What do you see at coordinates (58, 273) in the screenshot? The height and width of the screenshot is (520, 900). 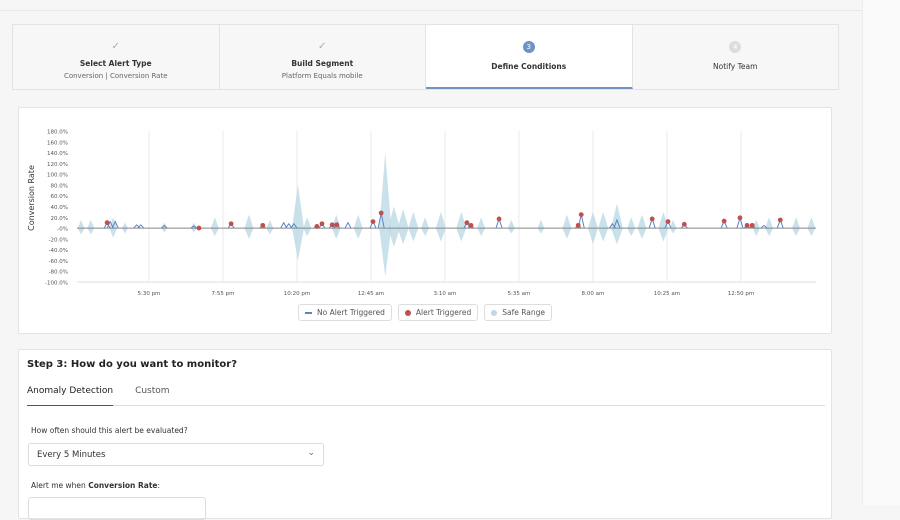 I see `y-tick-label: -80.0%` at bounding box center [58, 273].